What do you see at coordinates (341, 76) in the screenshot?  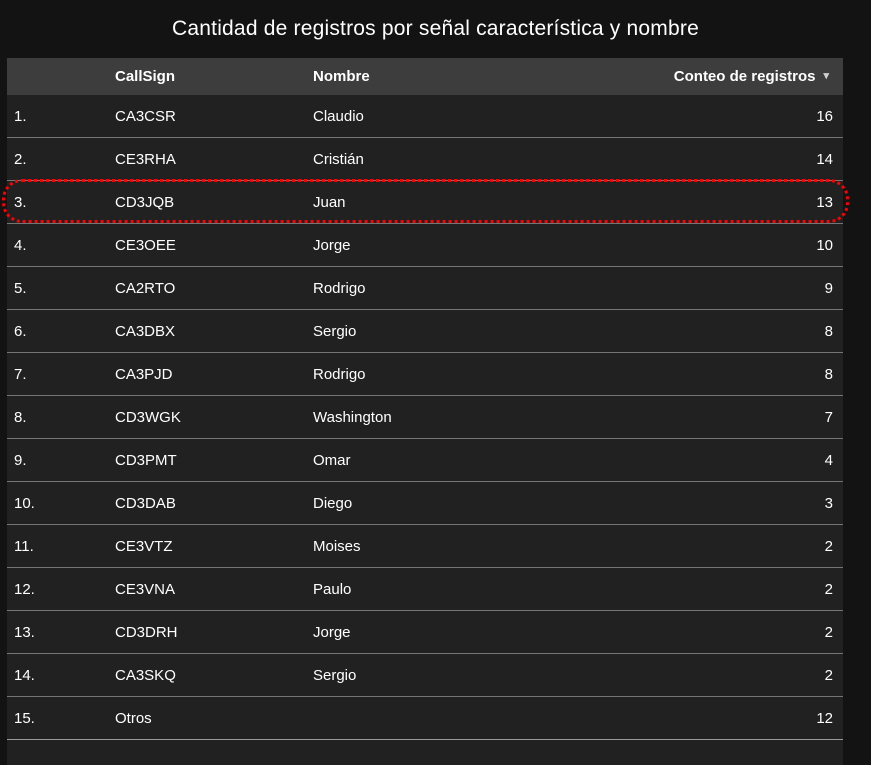 I see `column-header-nombre: Nombre` at bounding box center [341, 76].